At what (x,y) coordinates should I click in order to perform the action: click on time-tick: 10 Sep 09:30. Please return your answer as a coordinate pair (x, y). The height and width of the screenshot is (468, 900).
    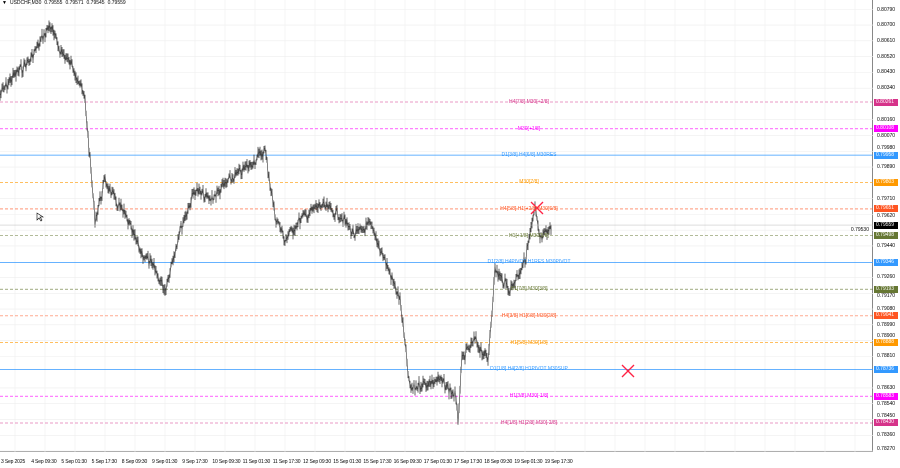
    Looking at the image, I should click on (226, 462).